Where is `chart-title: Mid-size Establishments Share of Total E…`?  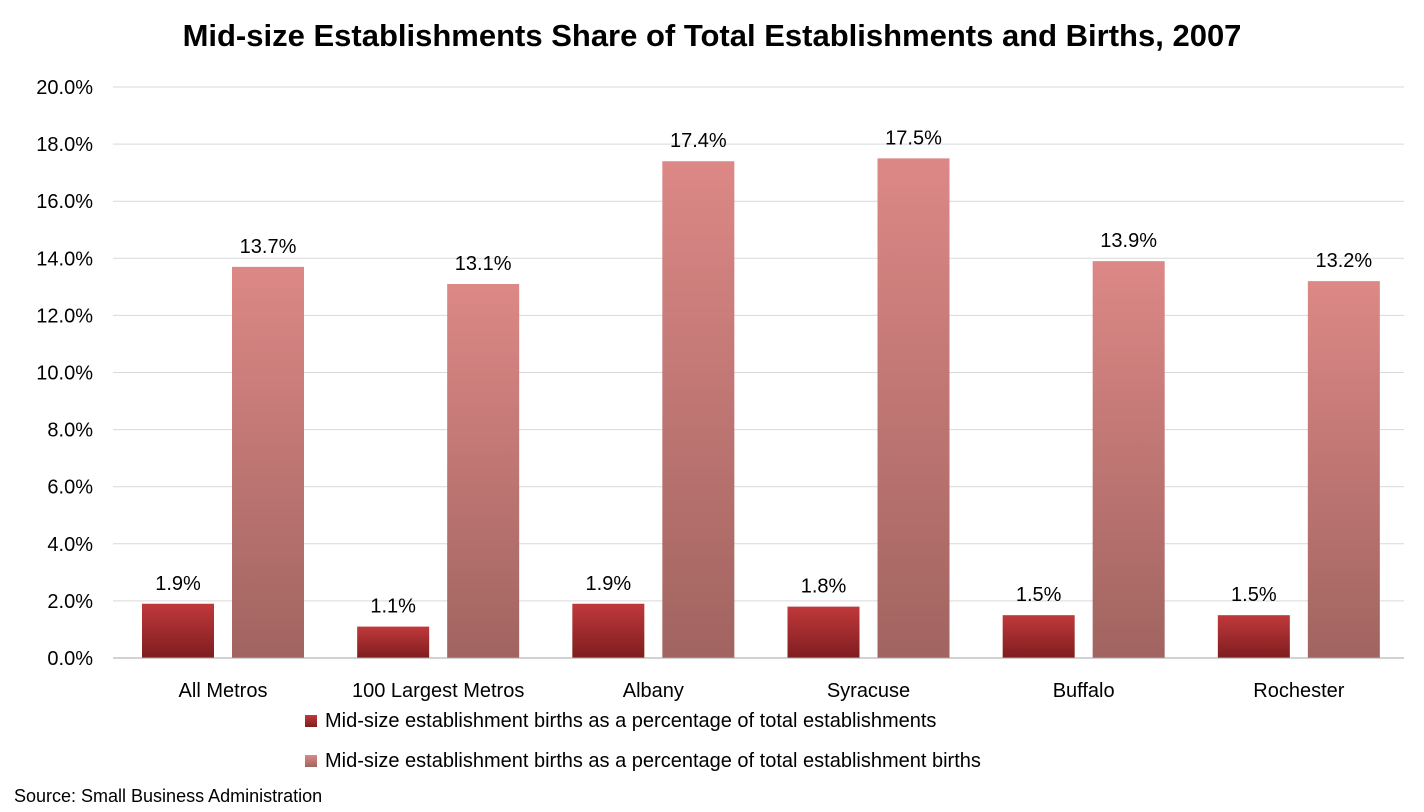
chart-title: Mid-size Establishments Share of Total E… is located at coordinates (712, 35).